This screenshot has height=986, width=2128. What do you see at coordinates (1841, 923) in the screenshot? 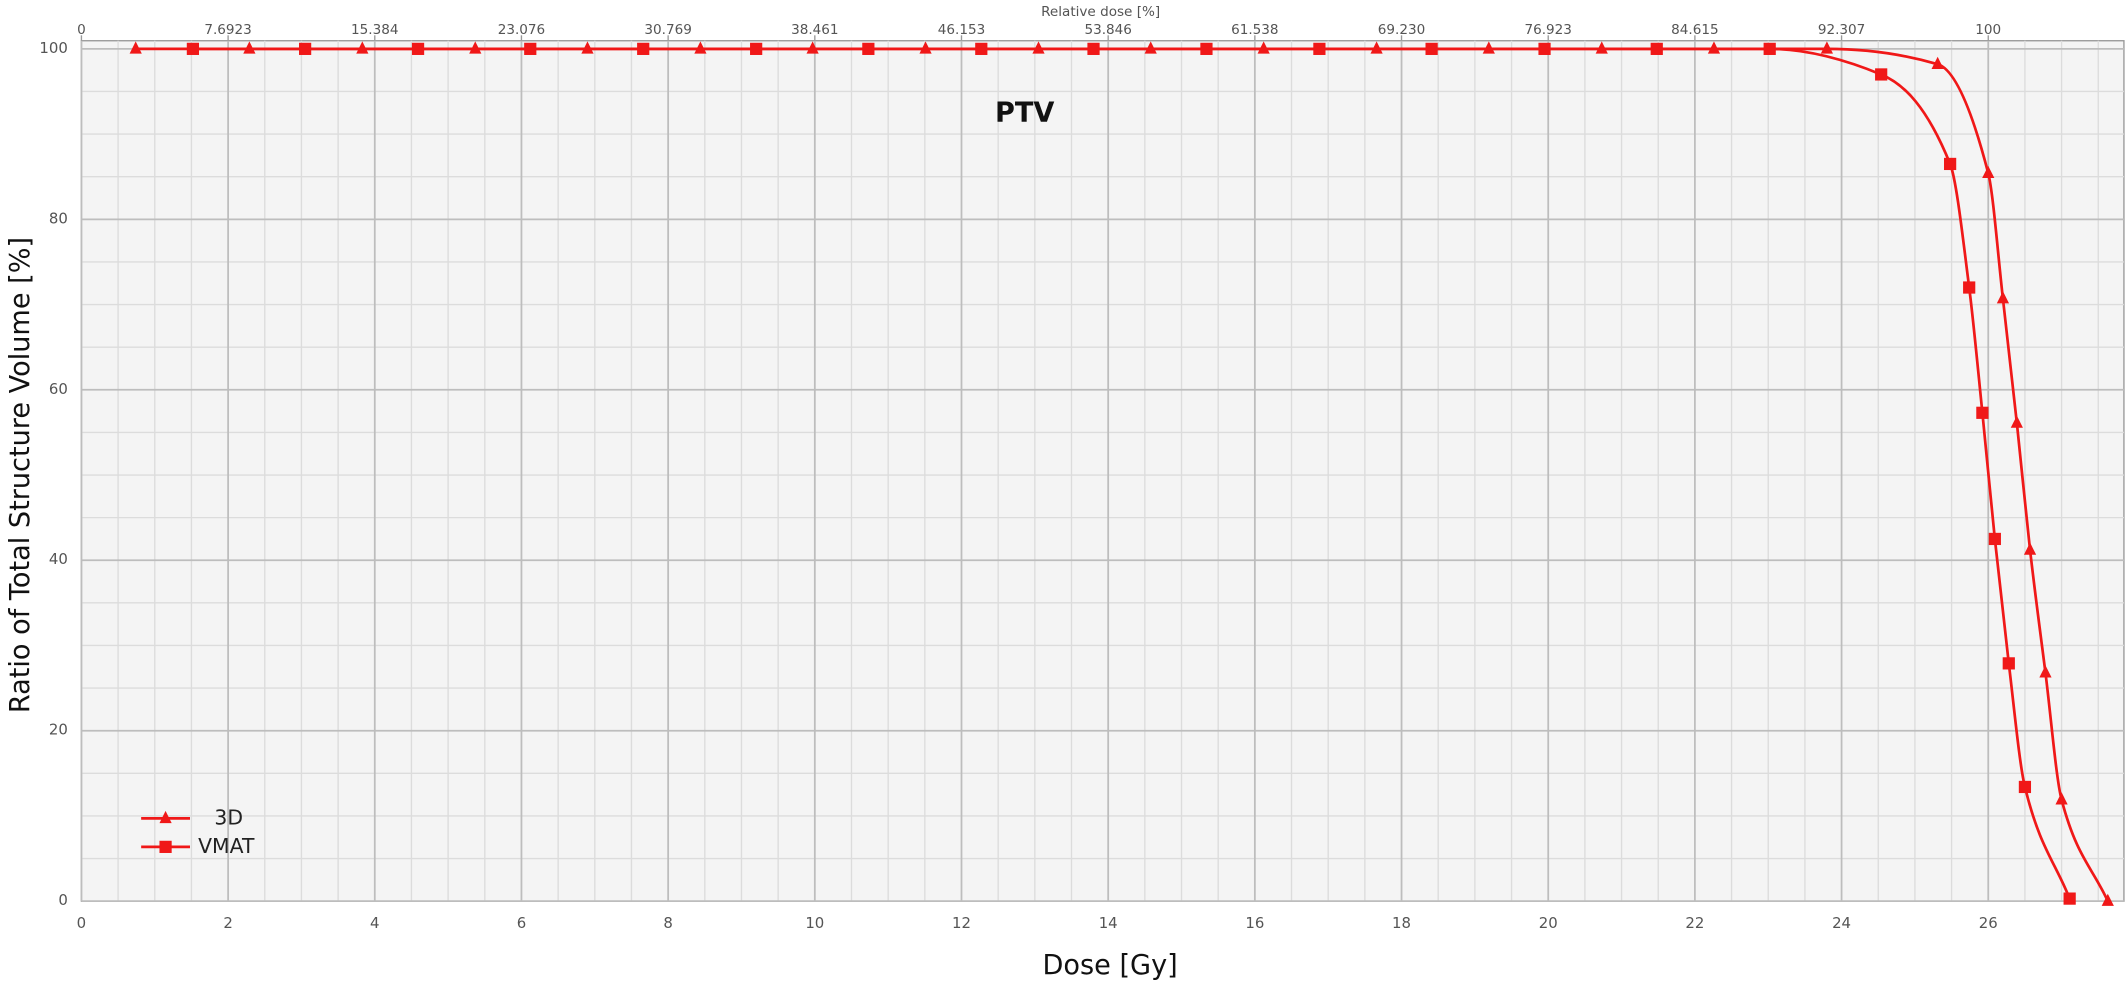
I see `x-tick-label: 24` at bounding box center [1841, 923].